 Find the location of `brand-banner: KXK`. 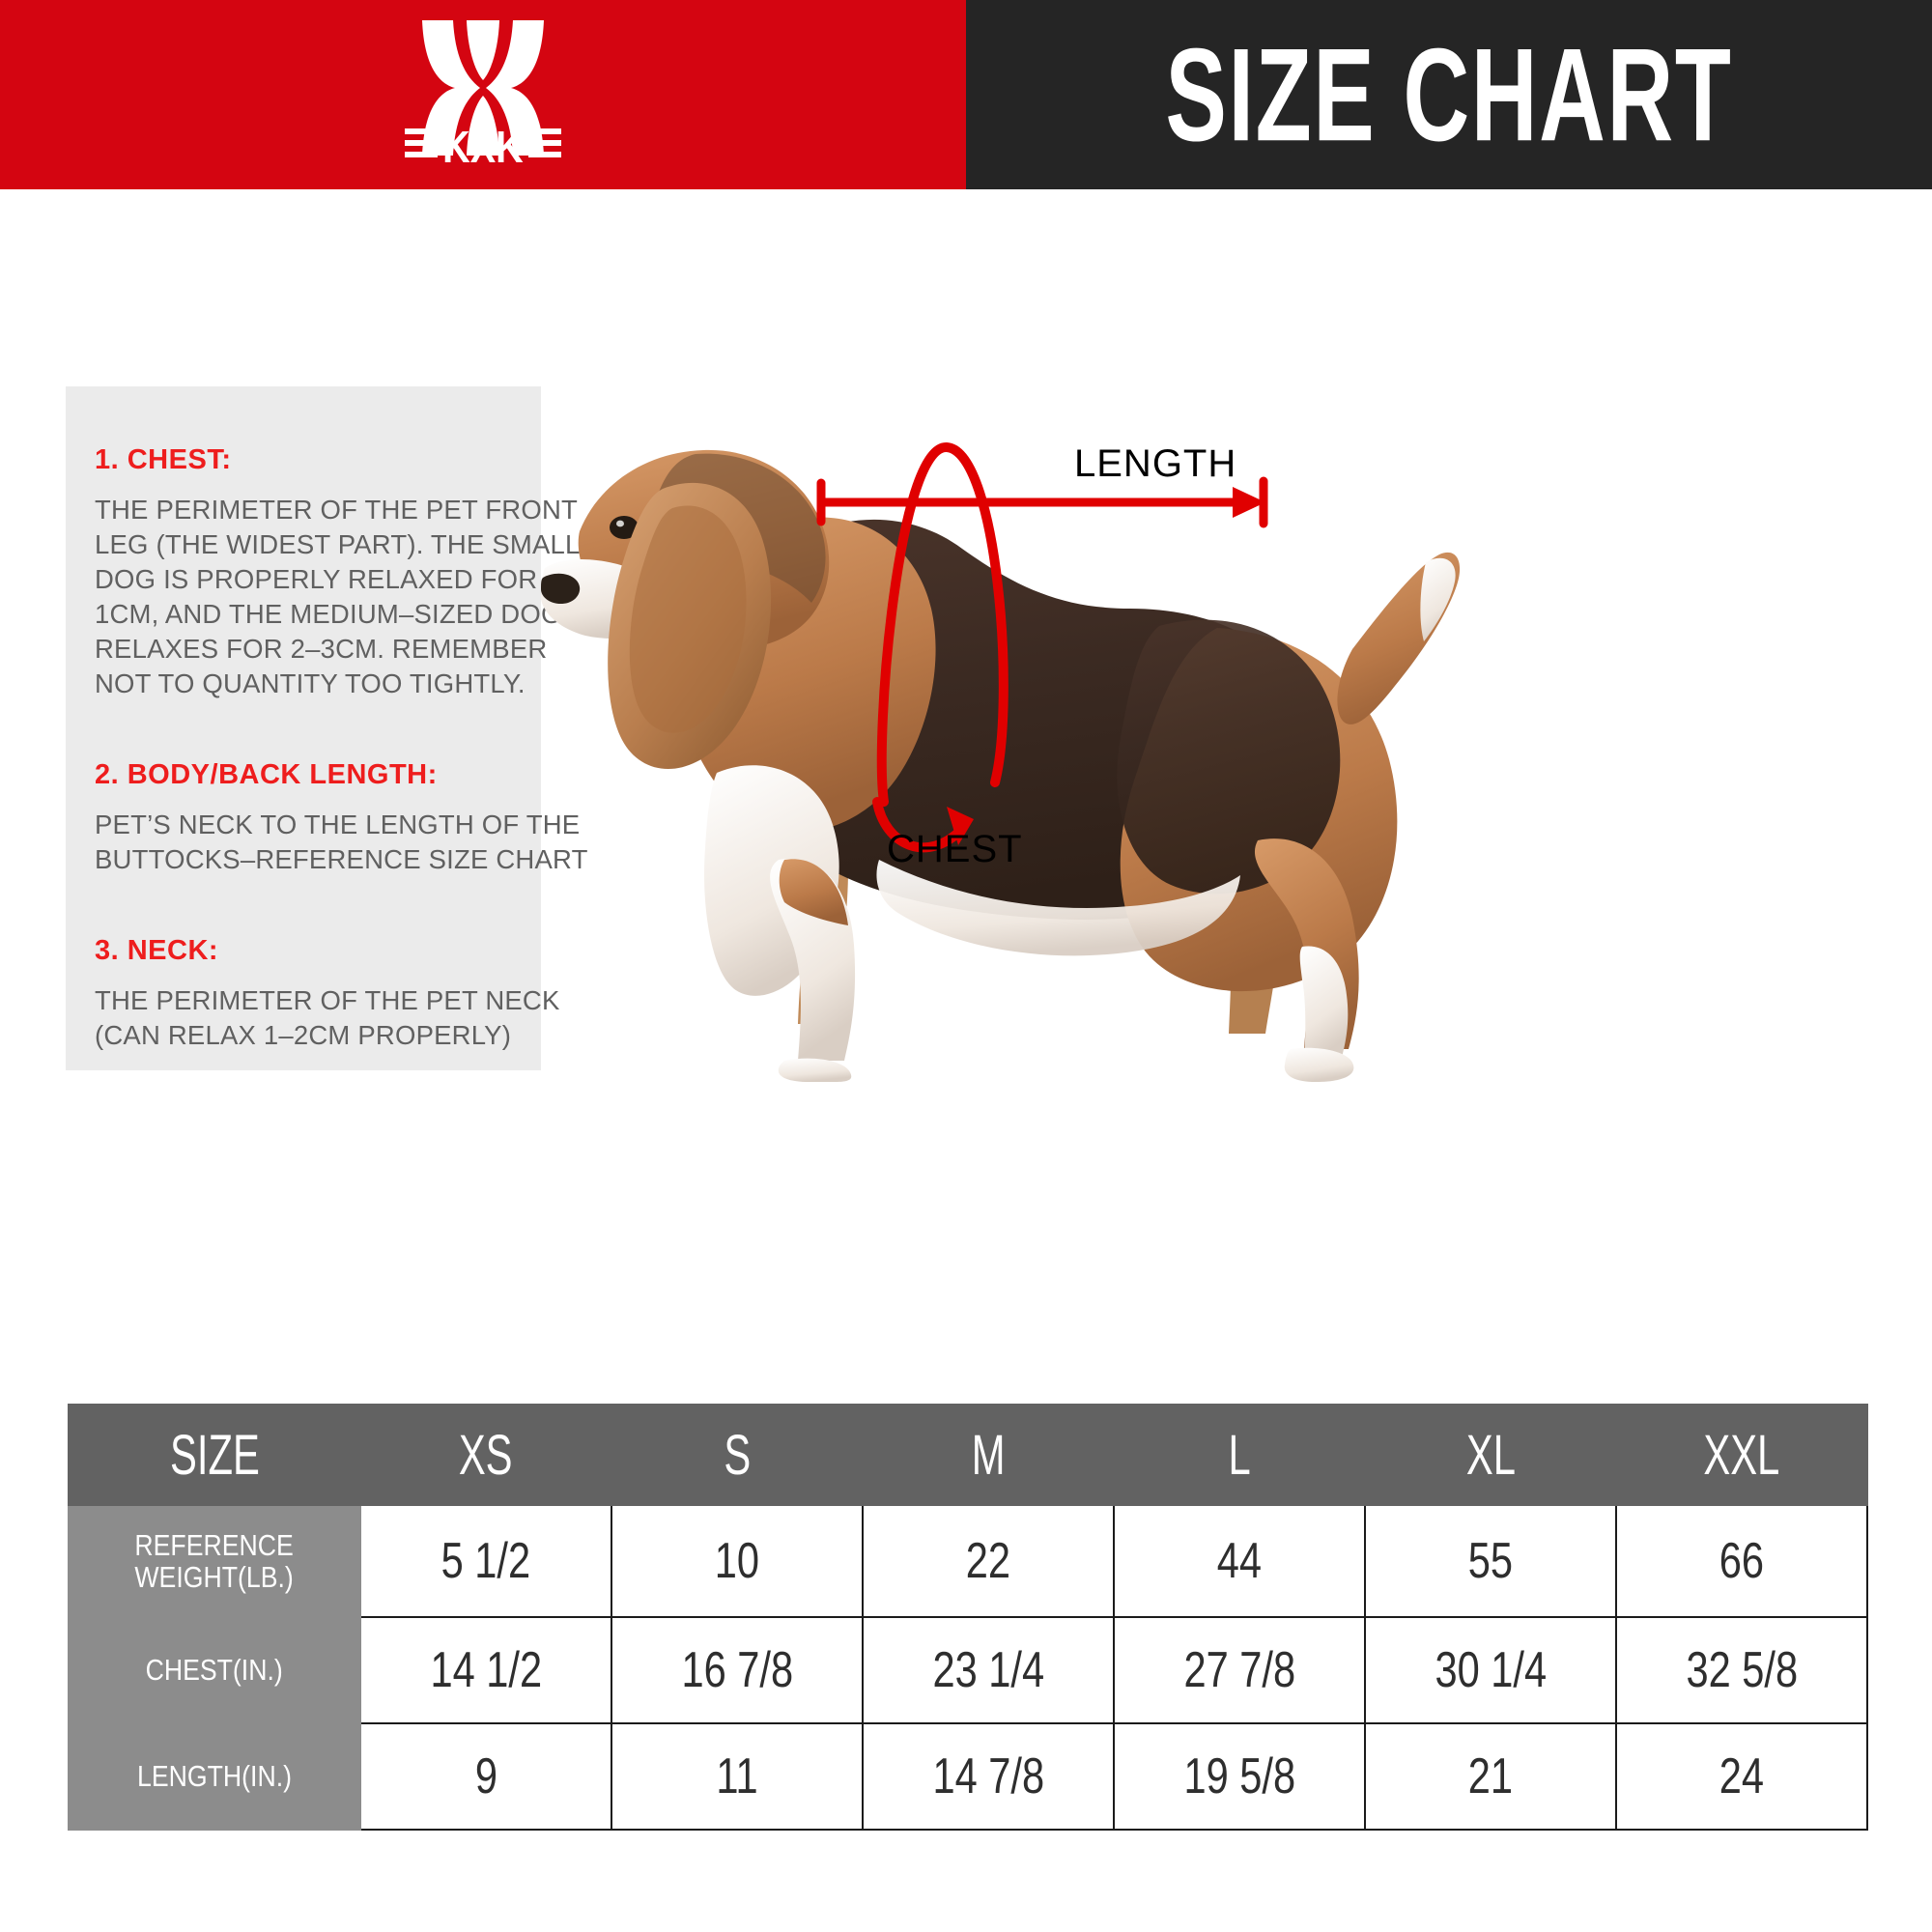

brand-banner: KXK is located at coordinates (483, 94).